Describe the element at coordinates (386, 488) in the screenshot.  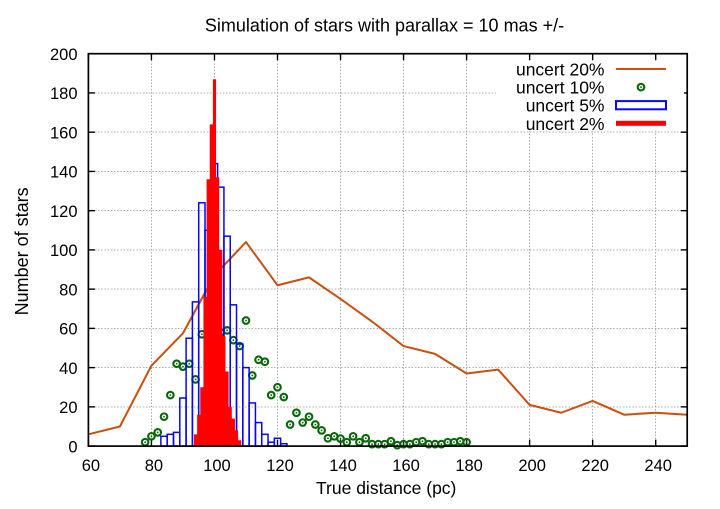
I see `svg-text: True distance (pc)` at that location.